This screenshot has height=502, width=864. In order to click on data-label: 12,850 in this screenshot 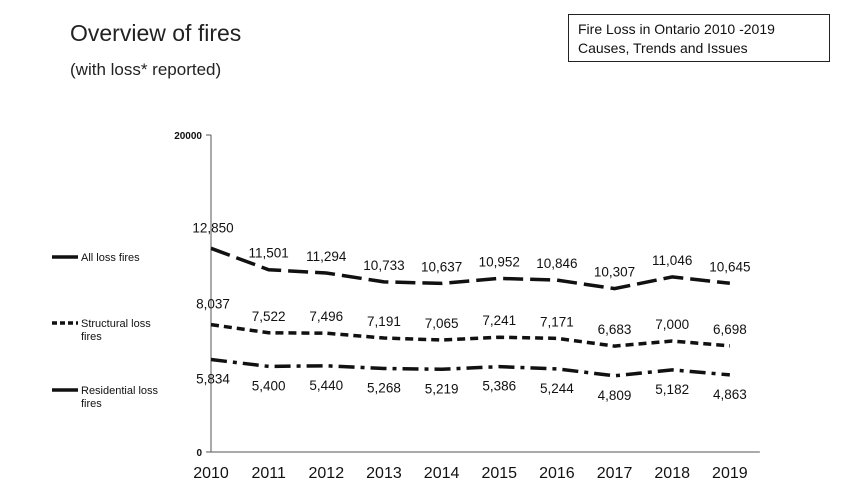, I will do `click(212, 227)`.